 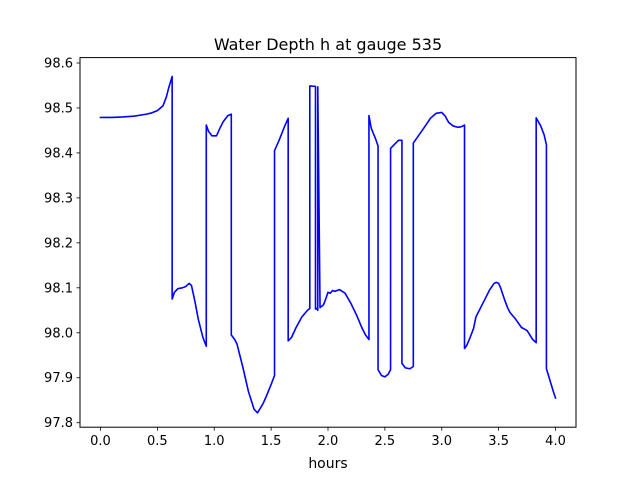 I want to click on y-tick-label: 98.2, so click(x=58, y=243).